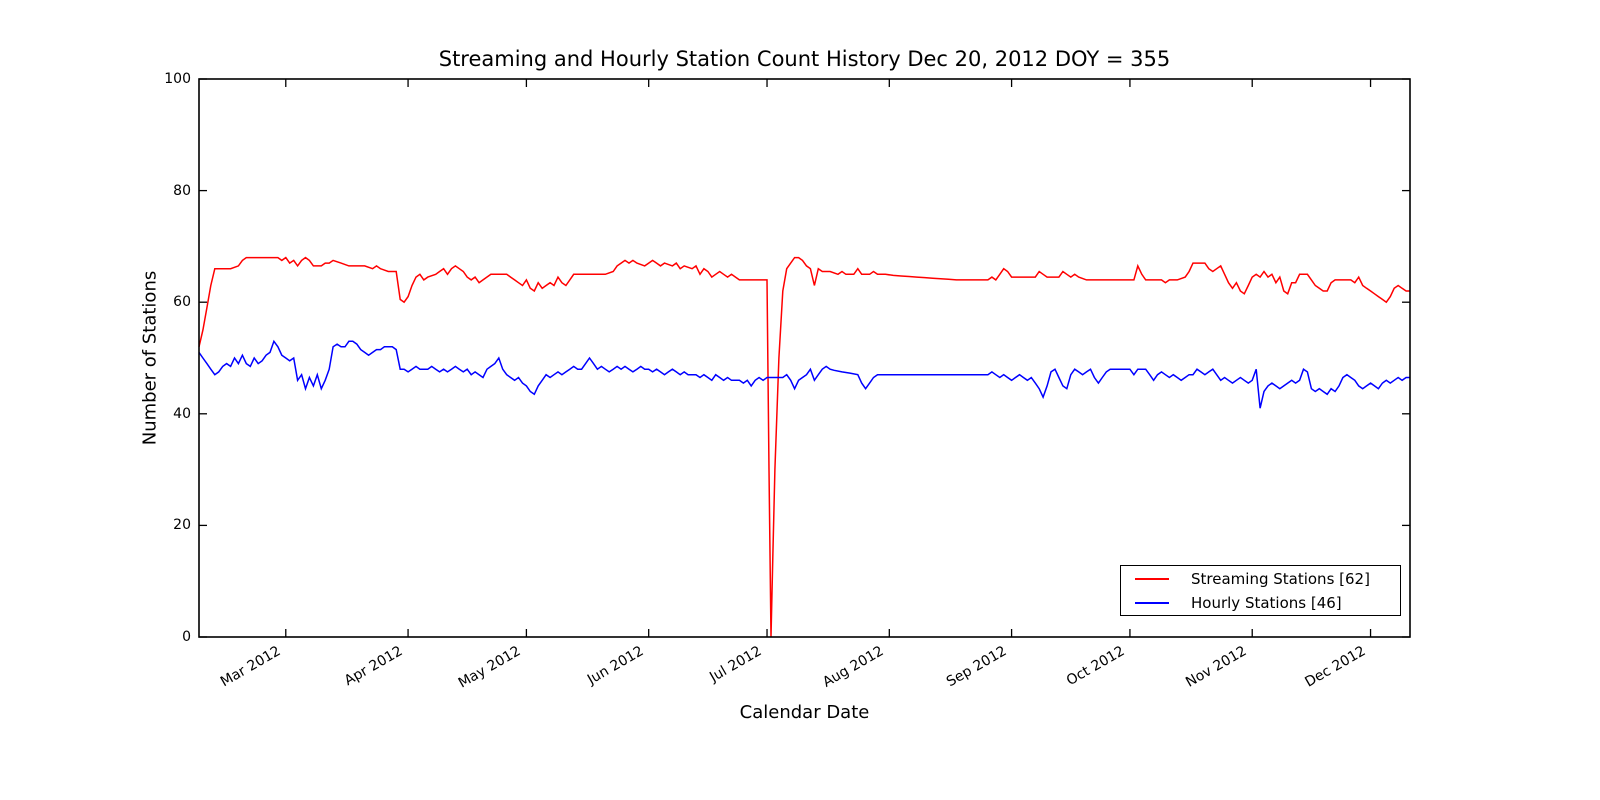  I want to click on y-tick-label: 100, so click(177, 79).